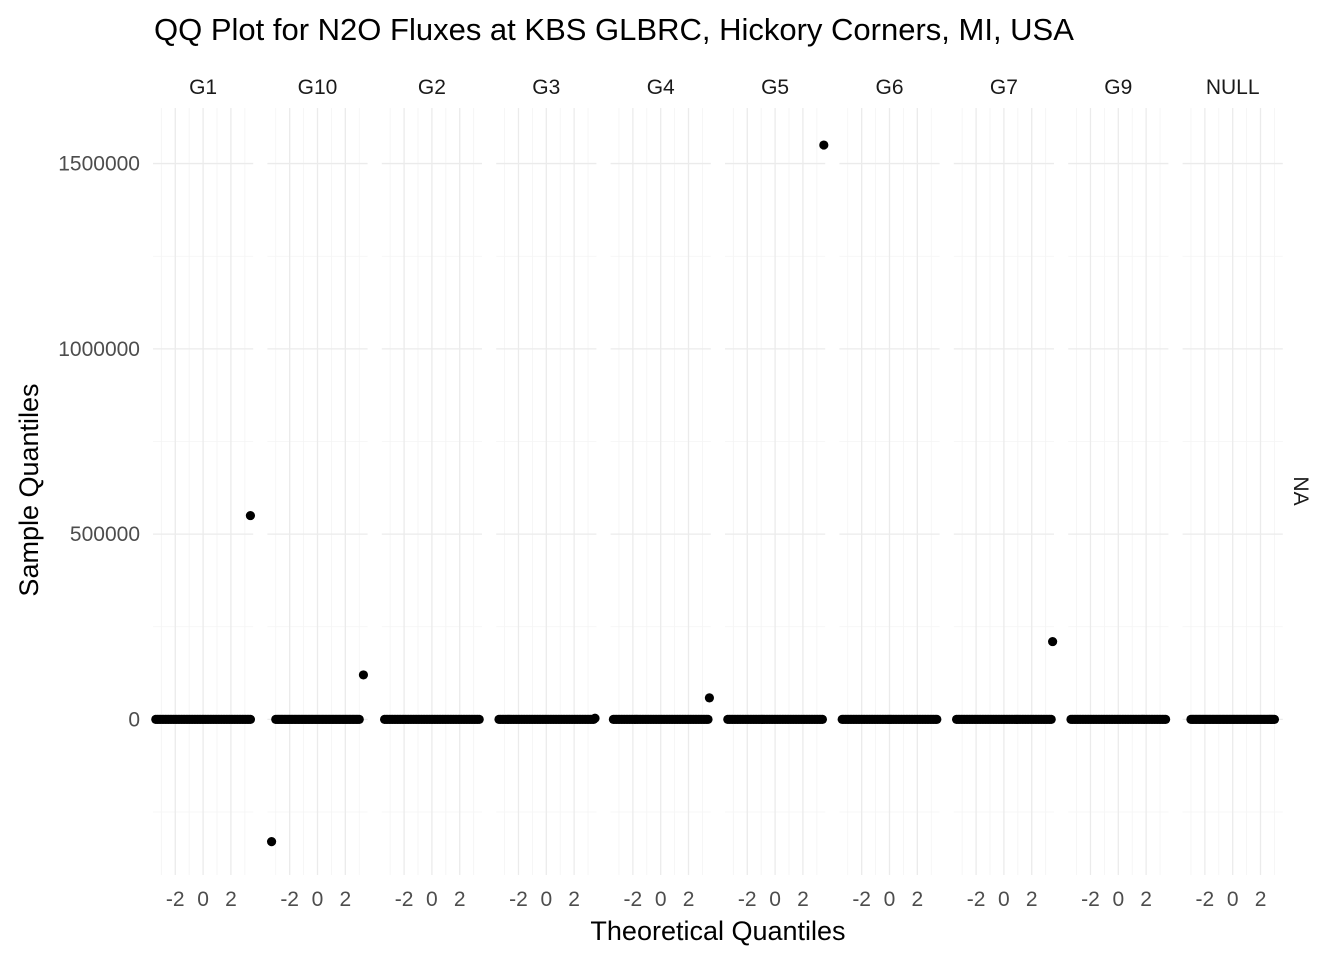  What do you see at coordinates (99, 349) in the screenshot?
I see `y-tick-label: 1000000` at bounding box center [99, 349].